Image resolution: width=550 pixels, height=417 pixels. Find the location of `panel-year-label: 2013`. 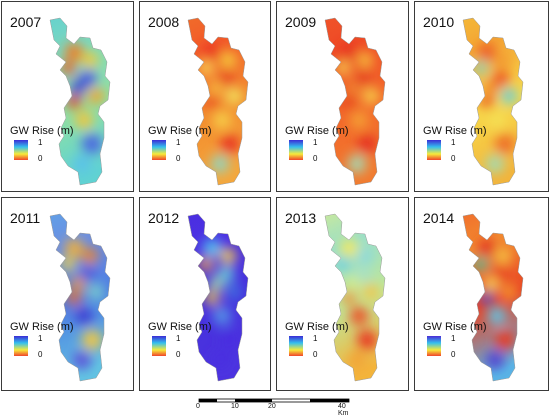

panel-year-label: 2013 is located at coordinates (301, 218).